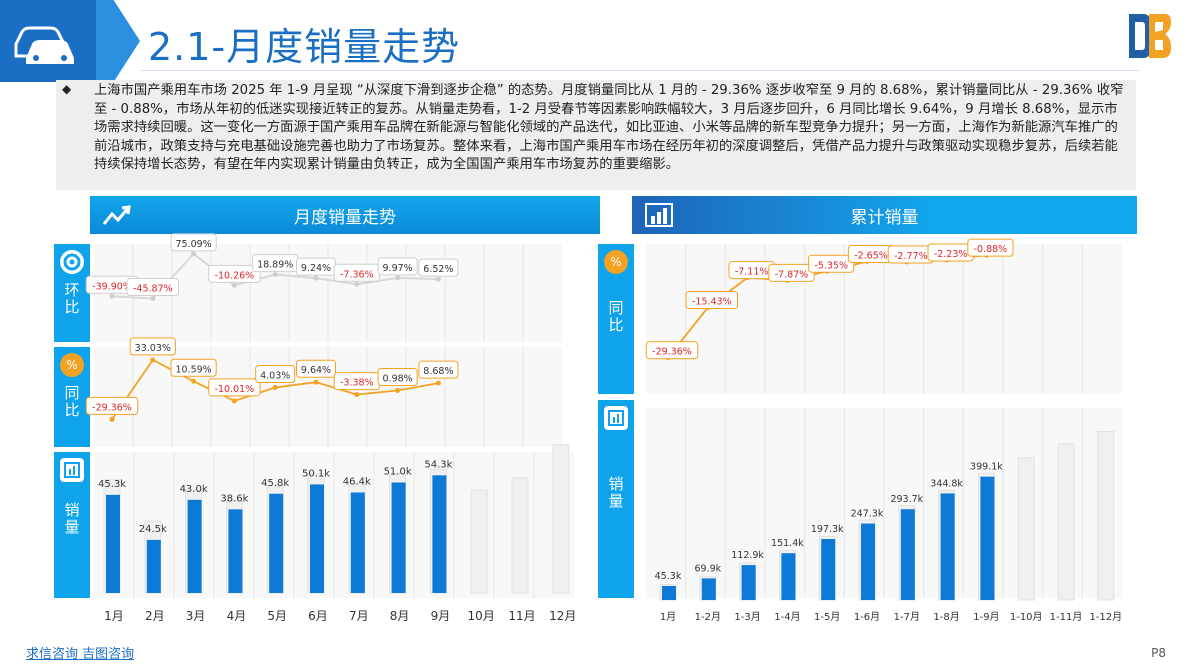 The width and height of the screenshot is (1190, 669). What do you see at coordinates (747, 617) in the screenshot?
I see `cum-volume-x-tick: 1-3月` at bounding box center [747, 617].